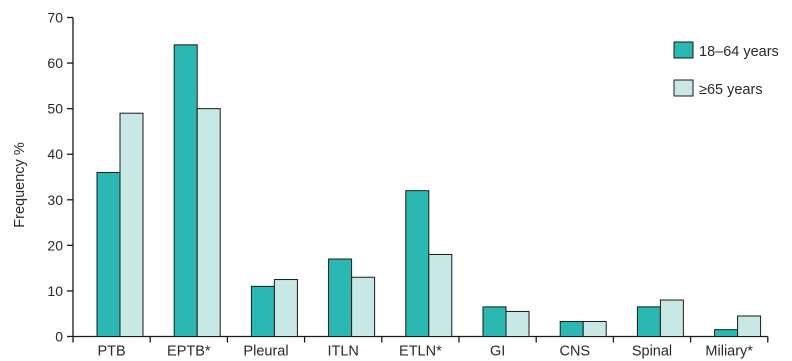  I want to click on bar-series-1-pleural, so click(262, 311).